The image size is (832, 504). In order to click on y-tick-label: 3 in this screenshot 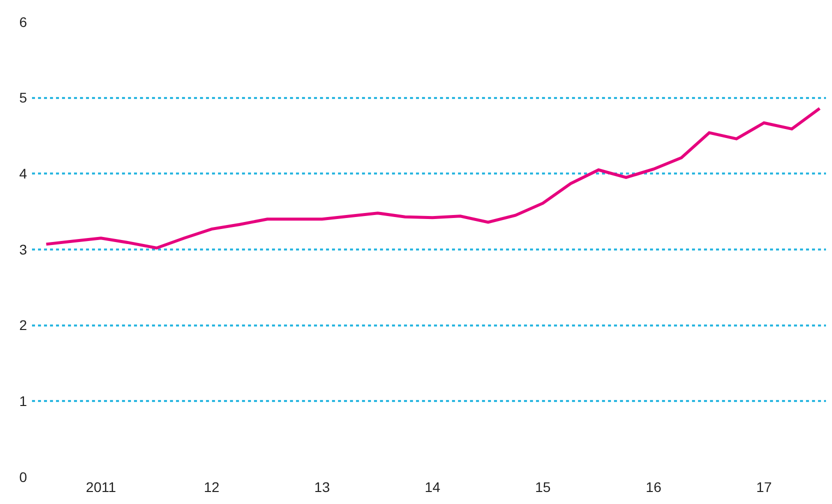, I will do `click(23, 249)`.